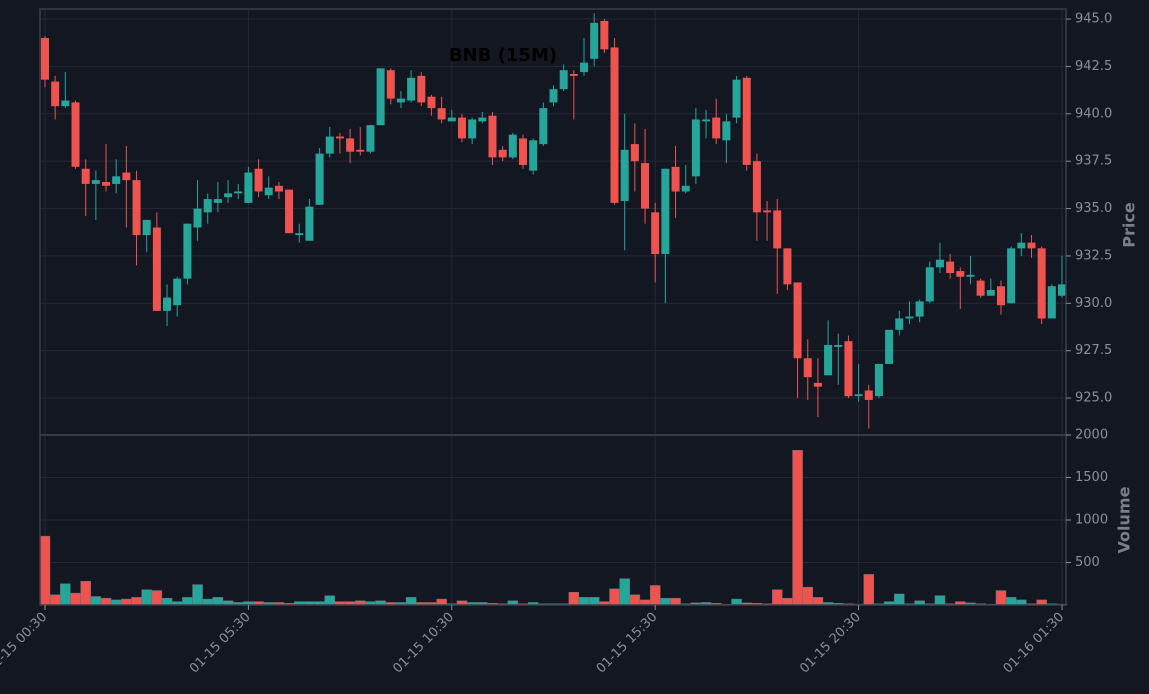  I want to click on chart-title: BNB (15M), so click(503, 55).